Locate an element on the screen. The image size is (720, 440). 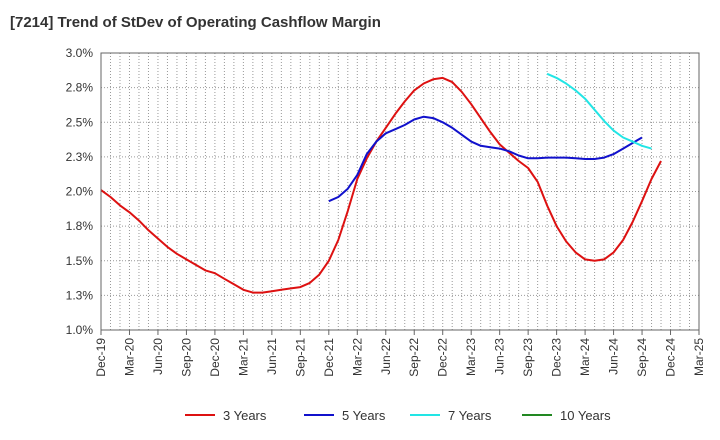
x-tick-label: Jun-24 is located at coordinates (614, 356).